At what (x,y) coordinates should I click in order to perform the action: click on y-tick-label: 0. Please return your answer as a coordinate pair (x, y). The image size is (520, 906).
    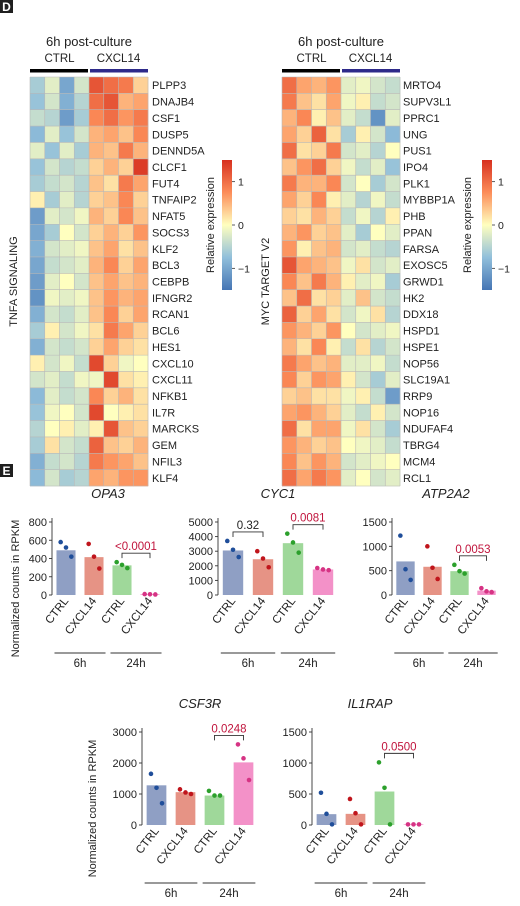
    Looking at the image, I should click on (134, 826).